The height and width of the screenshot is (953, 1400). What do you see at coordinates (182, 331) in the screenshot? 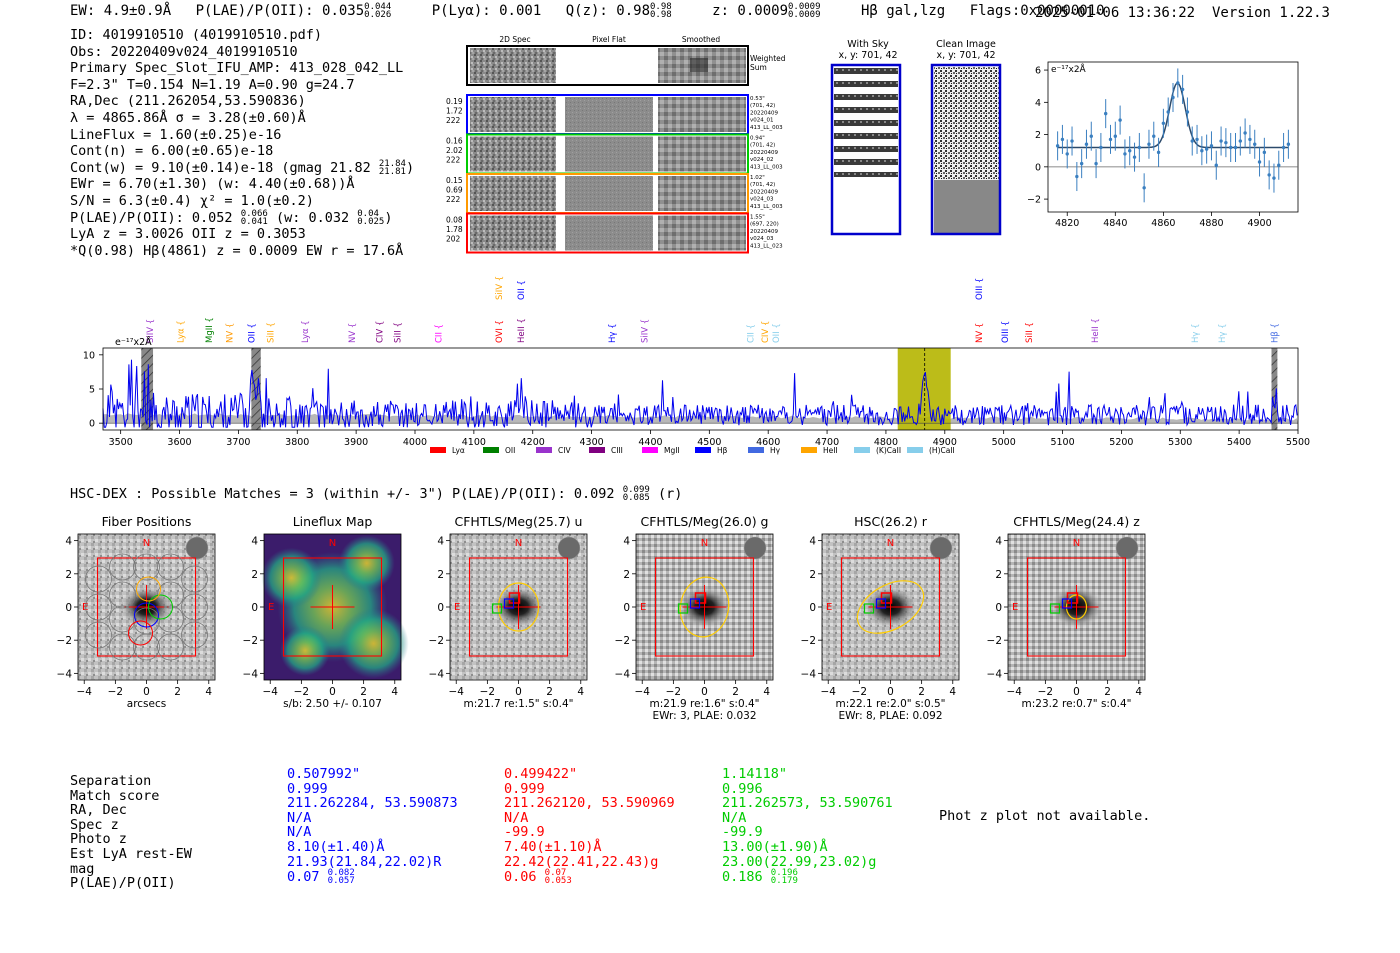
I see `spectrum-line-label: Lyα {` at bounding box center [182, 331].